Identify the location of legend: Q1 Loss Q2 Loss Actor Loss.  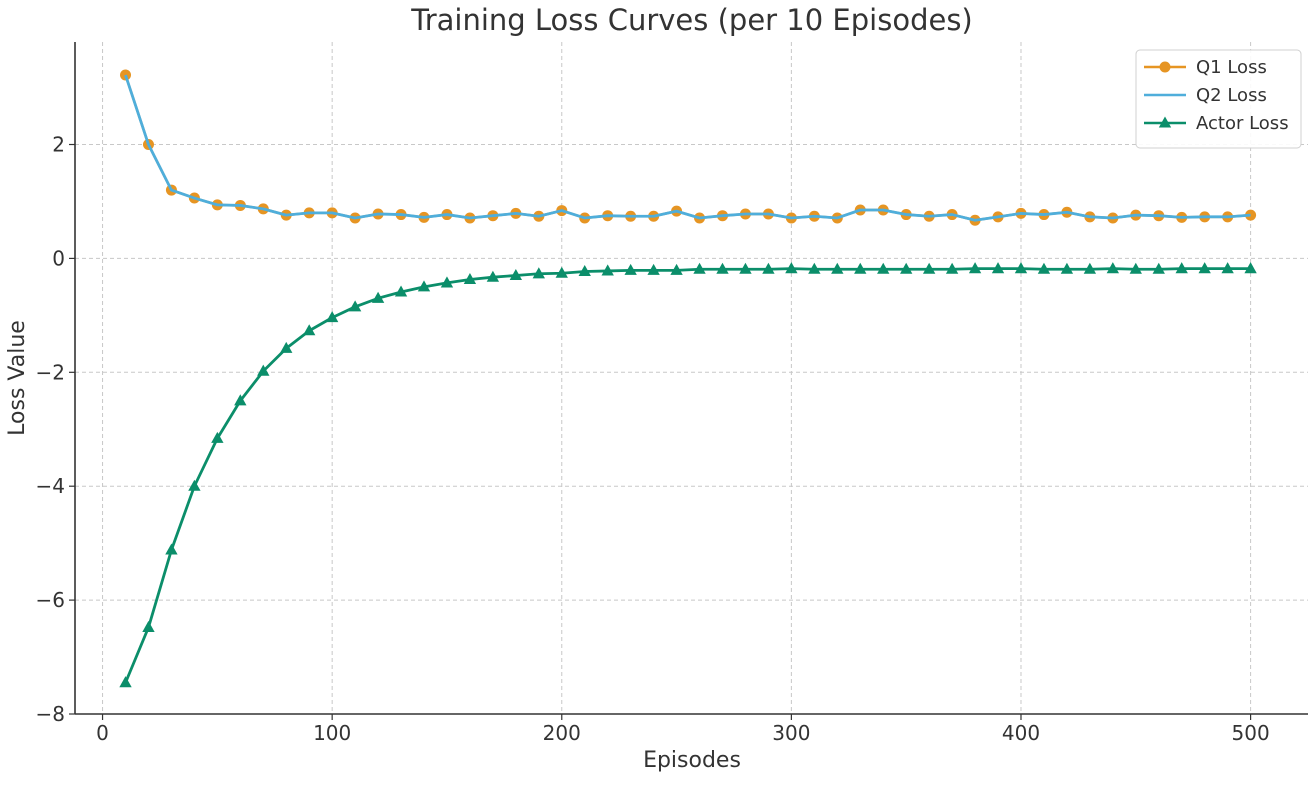
(1218, 99).